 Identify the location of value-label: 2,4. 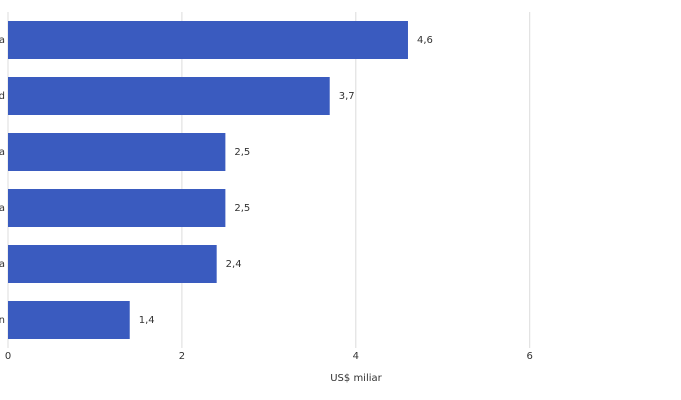
(234, 264).